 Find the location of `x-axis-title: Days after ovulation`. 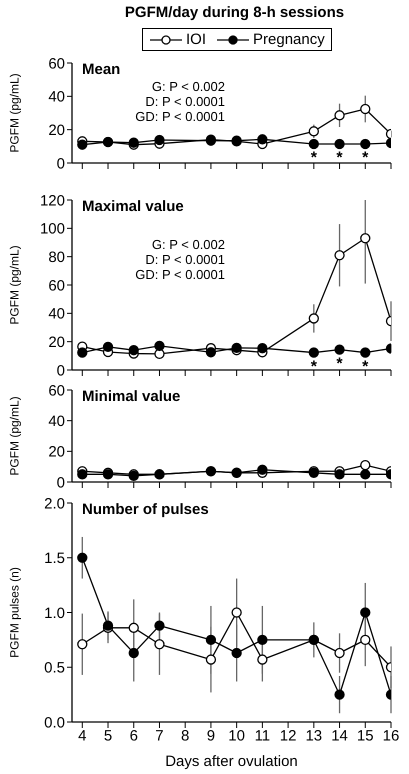

x-axis-title: Days after ovulation is located at coordinates (231, 761).